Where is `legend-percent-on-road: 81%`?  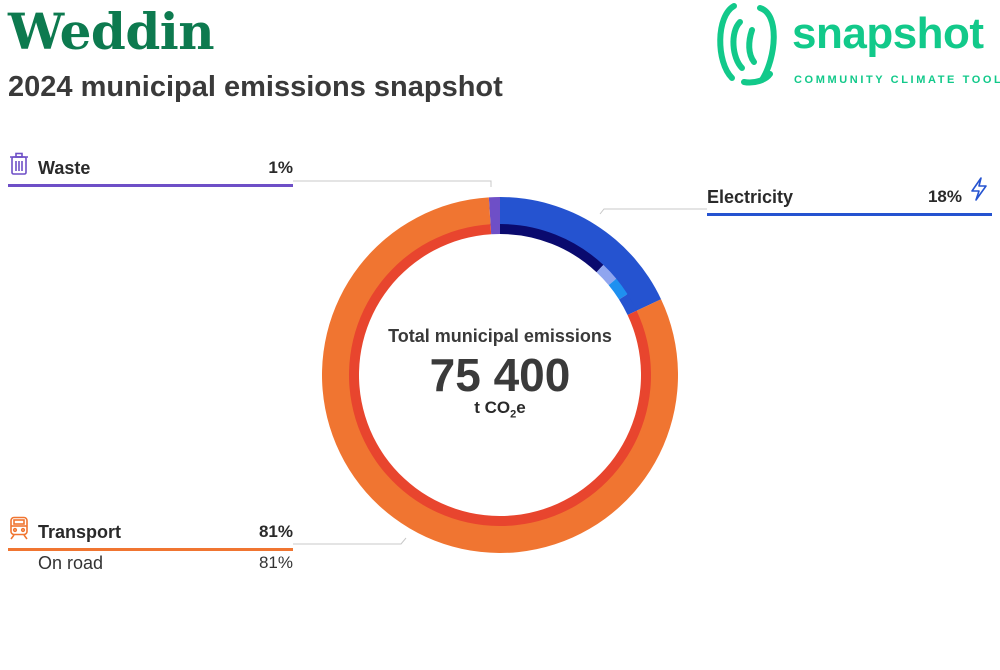 legend-percent-on-road: 81% is located at coordinates (275, 562).